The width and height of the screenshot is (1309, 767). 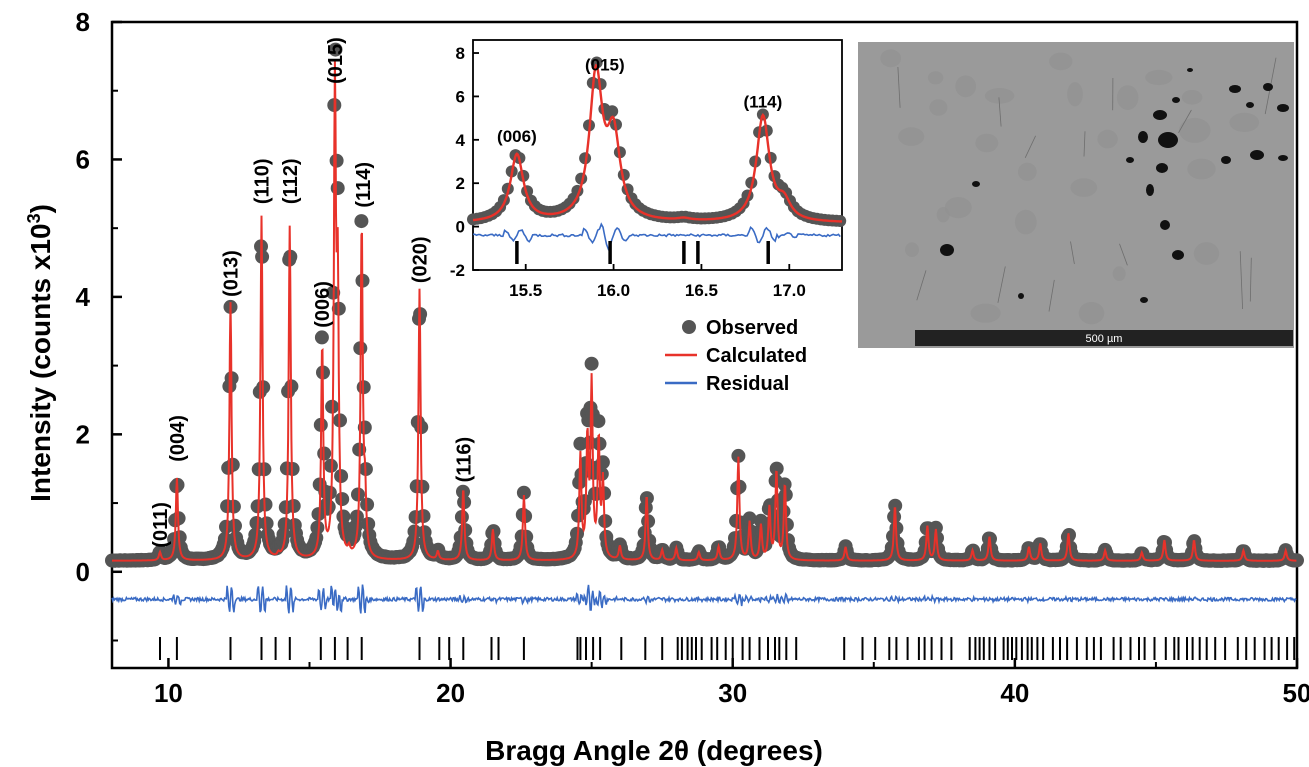 What do you see at coordinates (161, 525) in the screenshot?
I see `peak-label: (011)` at bounding box center [161, 525].